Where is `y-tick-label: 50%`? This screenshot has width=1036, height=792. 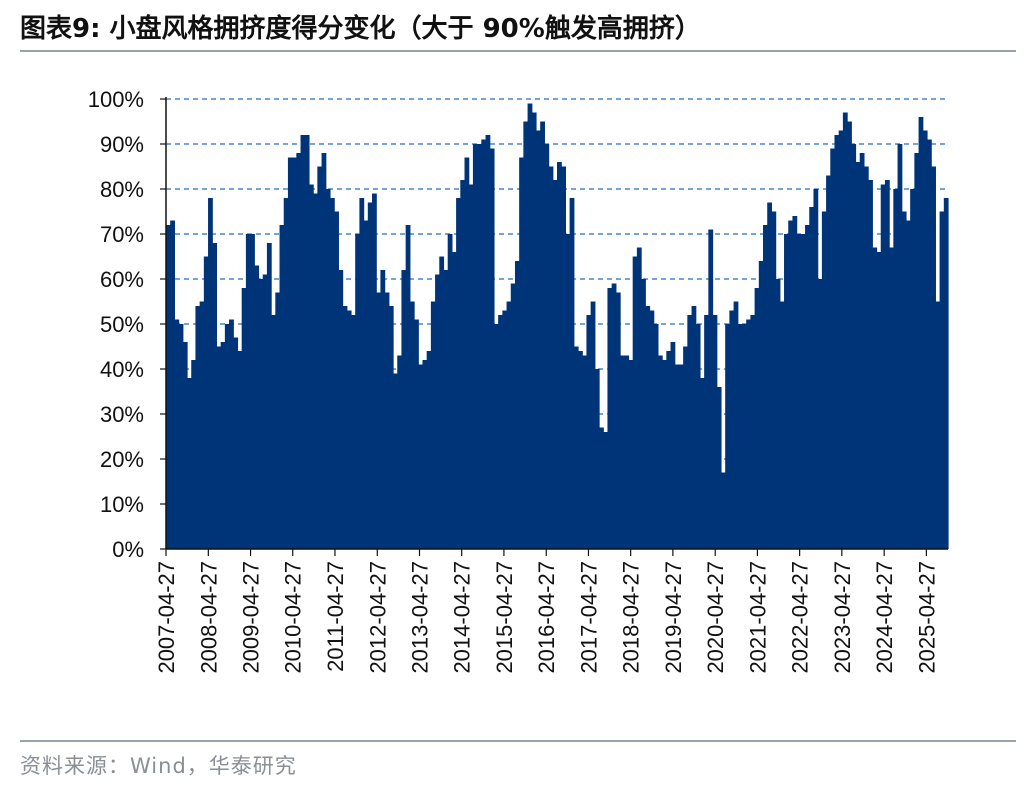
y-tick-label: 50% is located at coordinates (122, 324).